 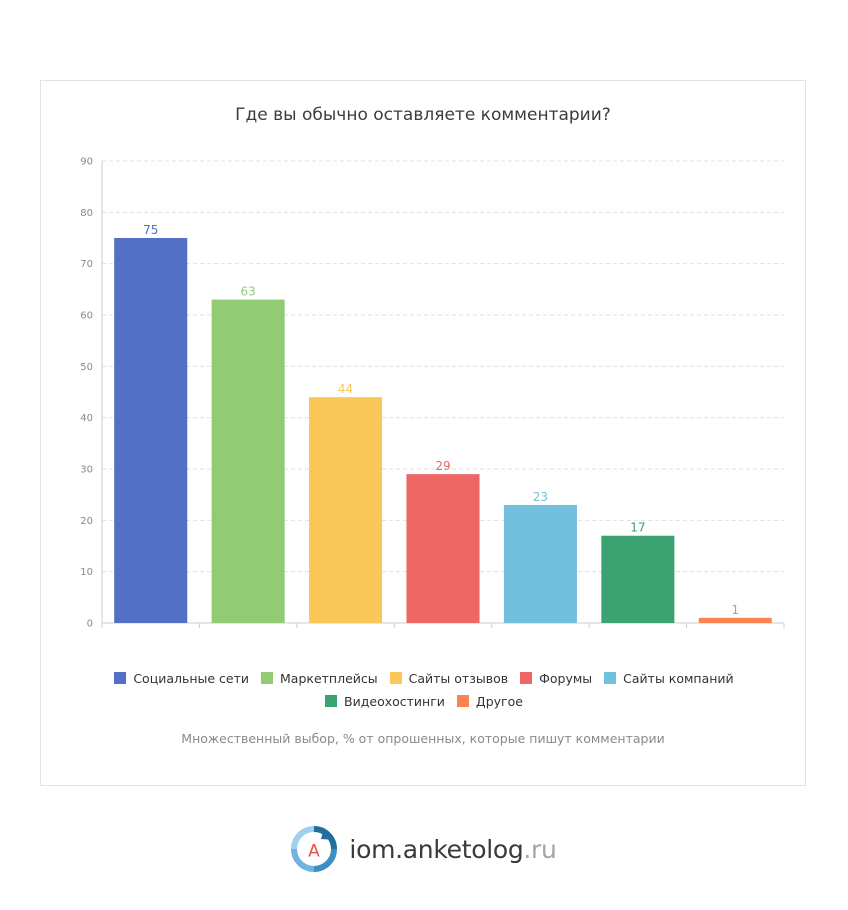 I want to click on logo-tld: .ru, so click(x=540, y=849).